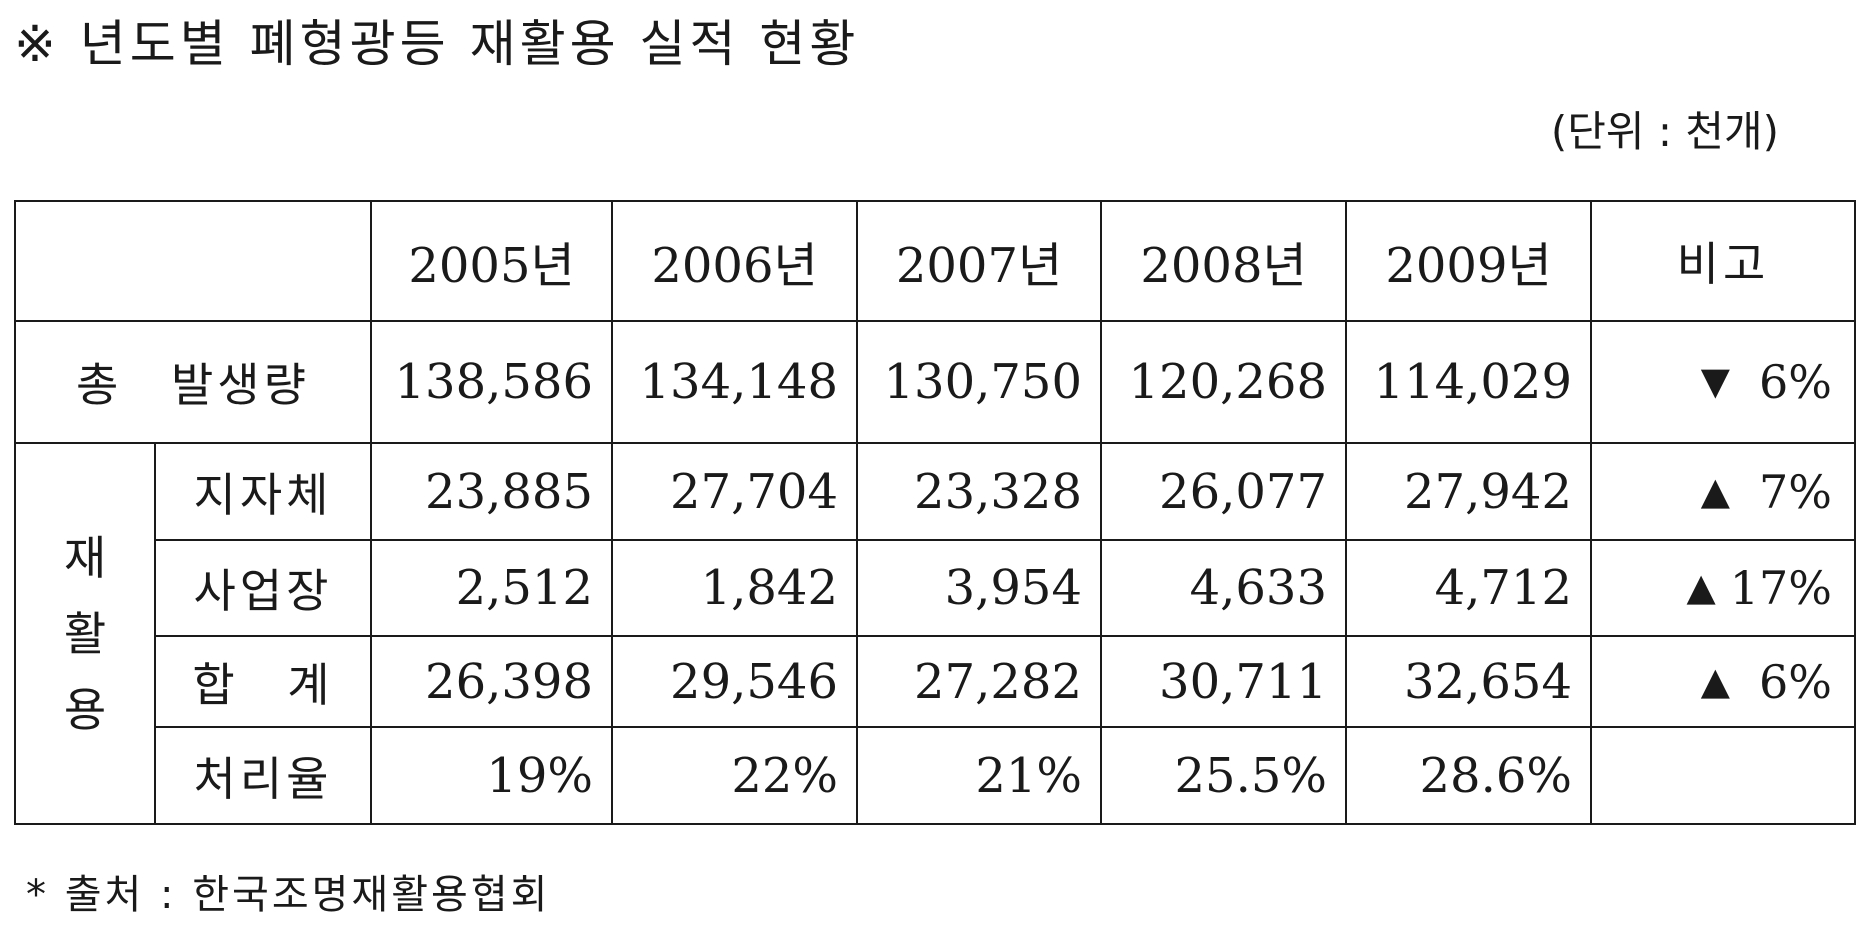  Describe the element at coordinates (1468, 588) in the screenshot. I see `table-cell: 4,712` at that location.